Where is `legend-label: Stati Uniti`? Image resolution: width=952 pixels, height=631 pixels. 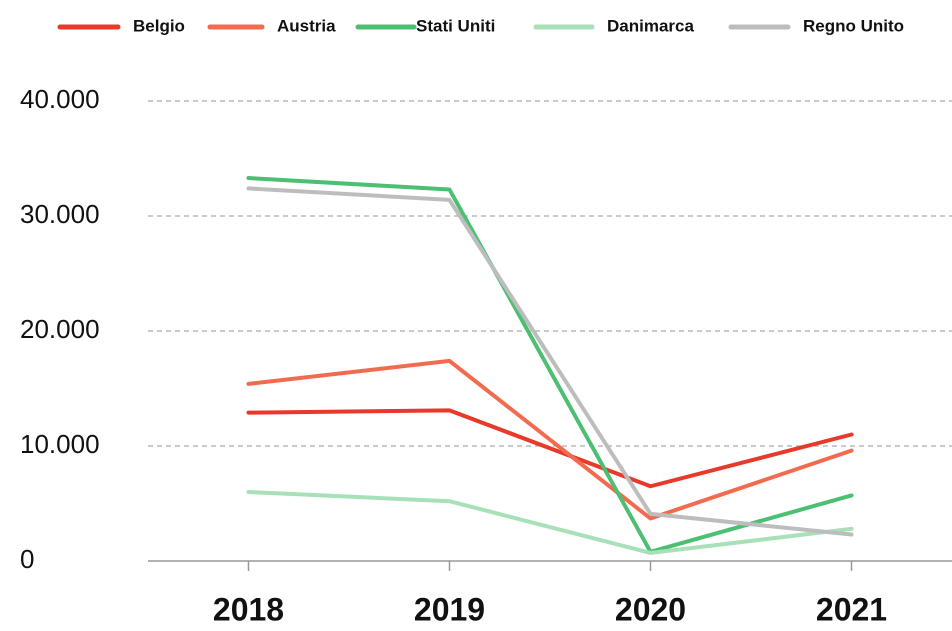 legend-label: Stati Uniti is located at coordinates (455, 25).